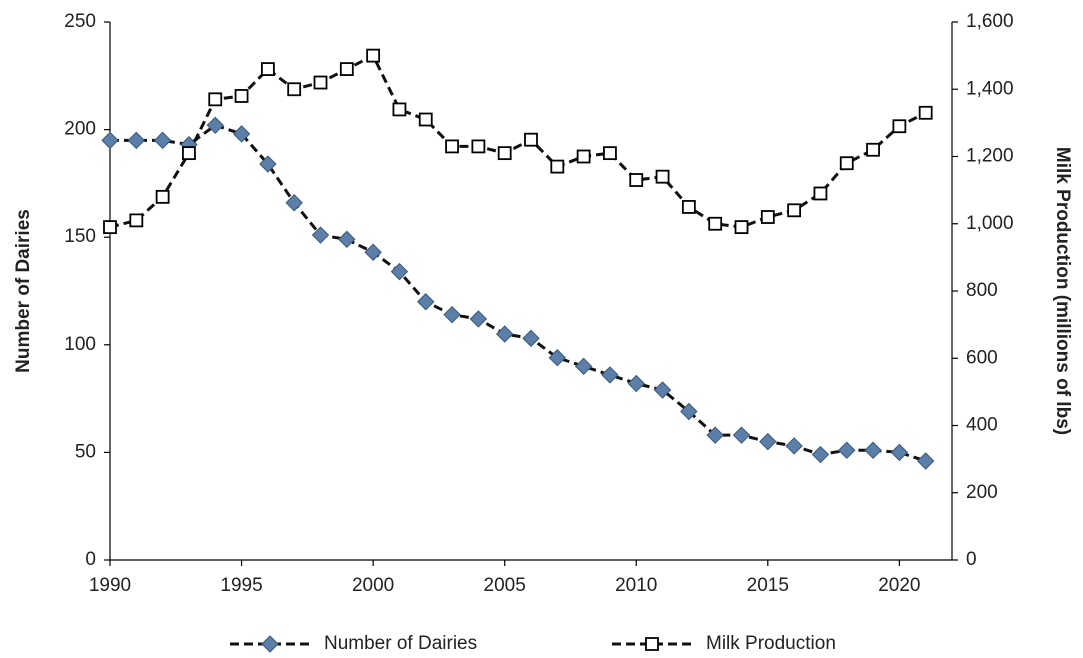  What do you see at coordinates (971, 559) in the screenshot?
I see `y2-tick-label: 0` at bounding box center [971, 559].